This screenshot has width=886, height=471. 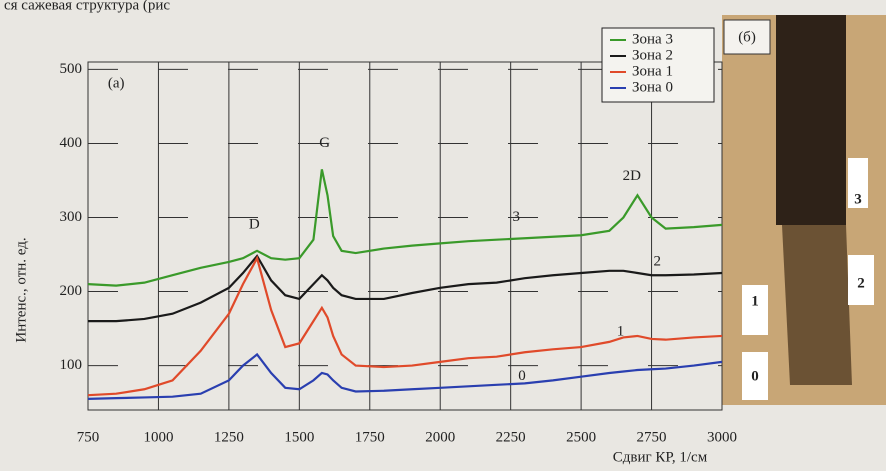 I want to click on zone-label: 3, so click(x=858, y=199).